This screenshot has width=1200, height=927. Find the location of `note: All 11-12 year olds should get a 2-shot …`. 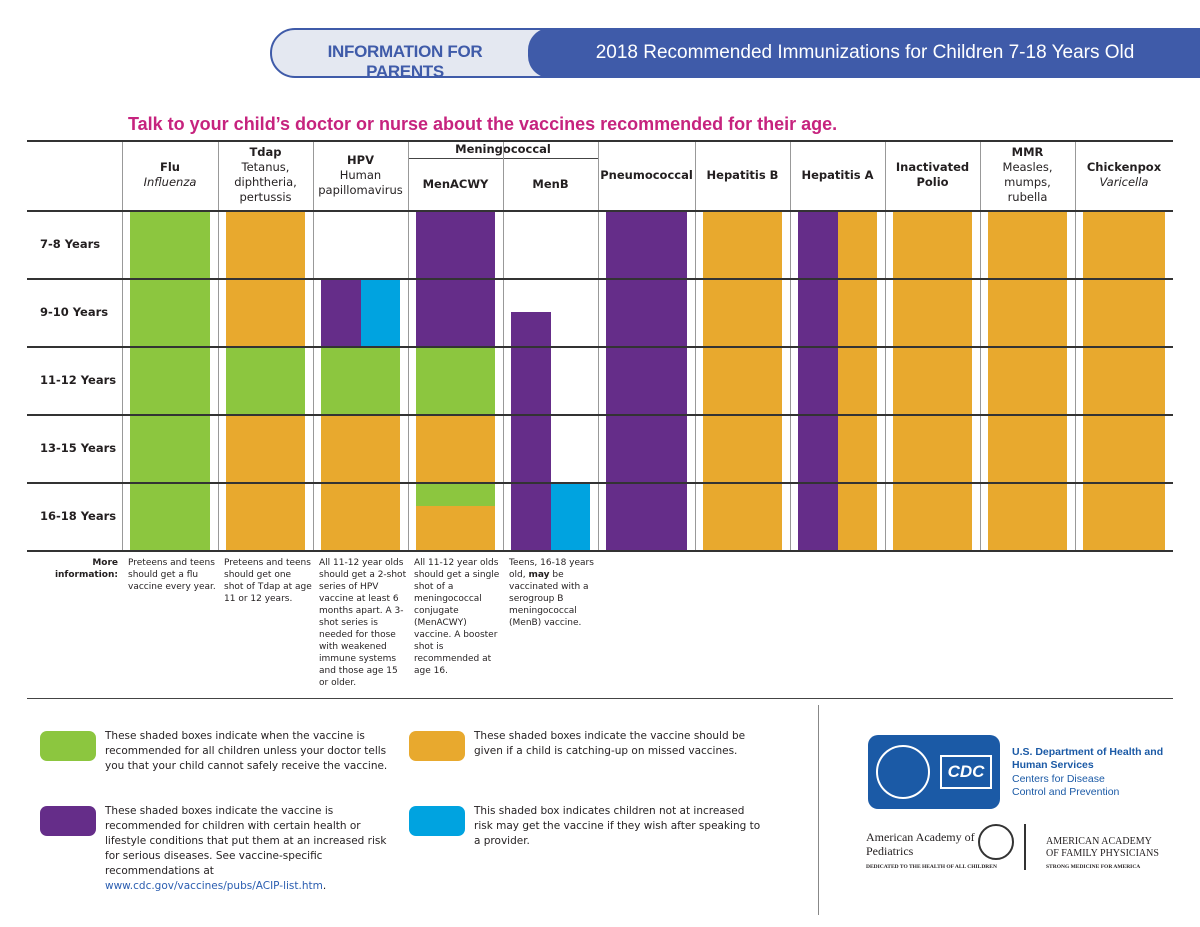

note: All 11-12 year olds should get a 2-shot … is located at coordinates (363, 623).